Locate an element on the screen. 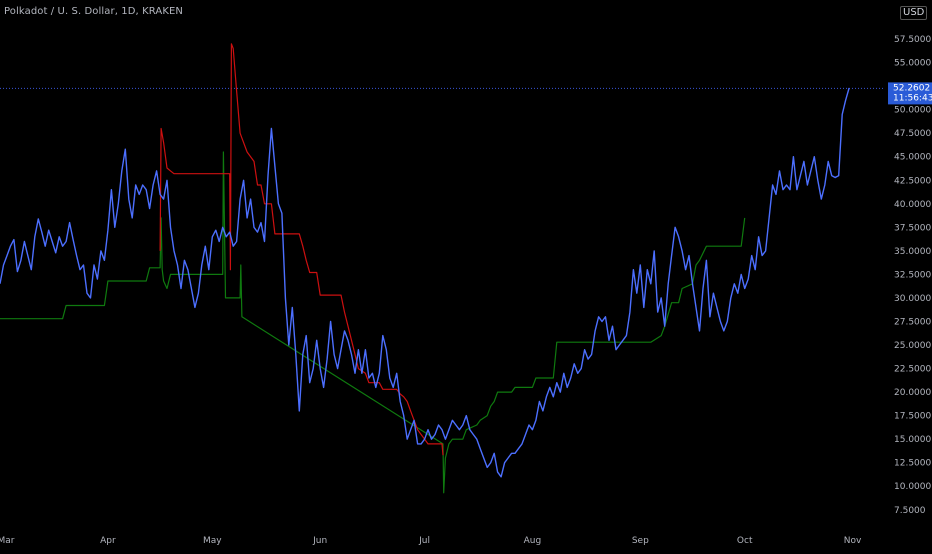  y-tick-label: 15.0000 is located at coordinates (912, 440).